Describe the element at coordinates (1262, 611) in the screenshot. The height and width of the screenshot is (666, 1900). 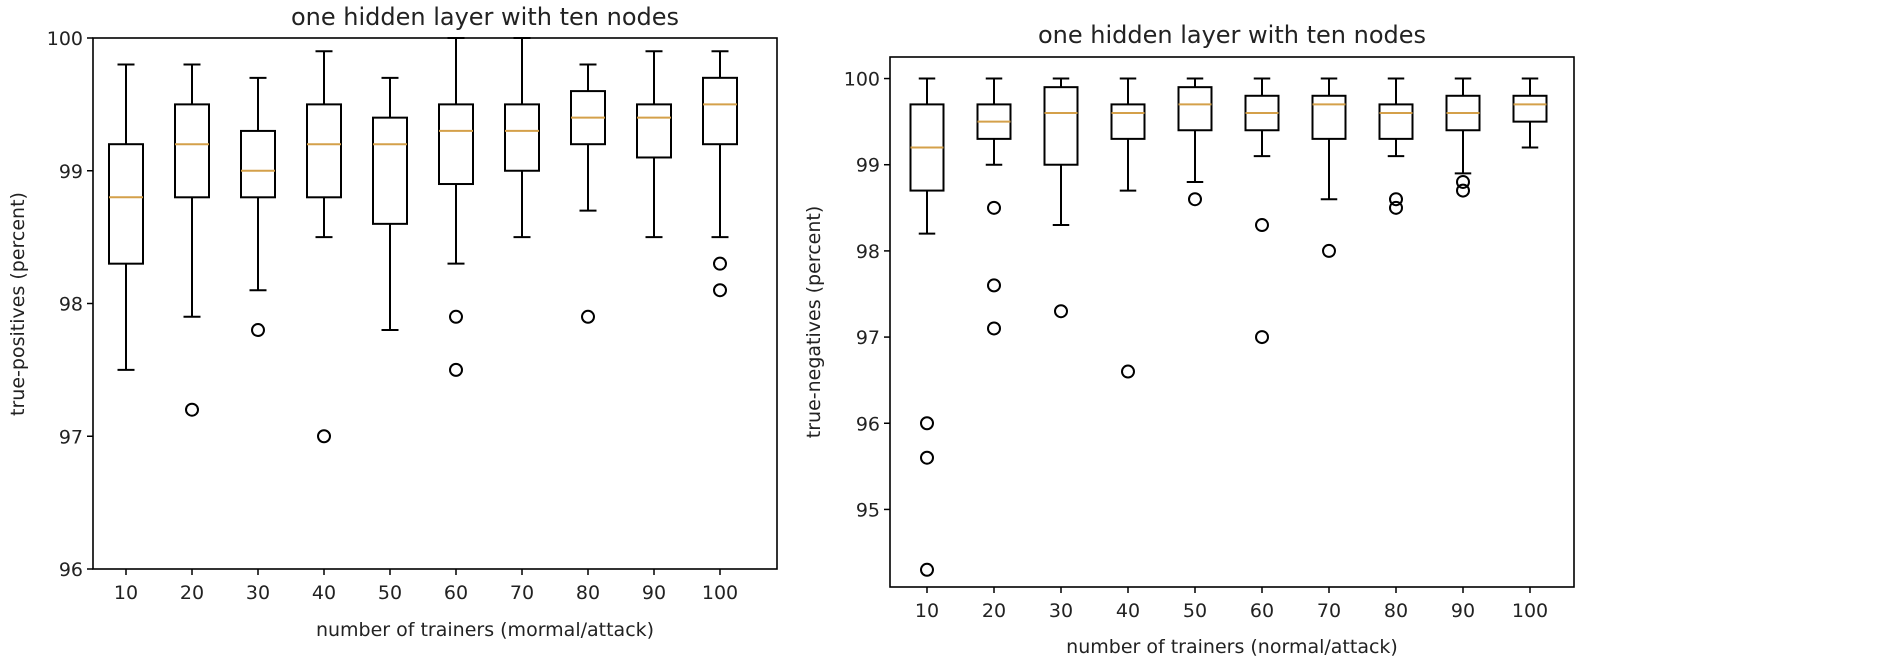
I see `x-tick-label: 60` at that location.